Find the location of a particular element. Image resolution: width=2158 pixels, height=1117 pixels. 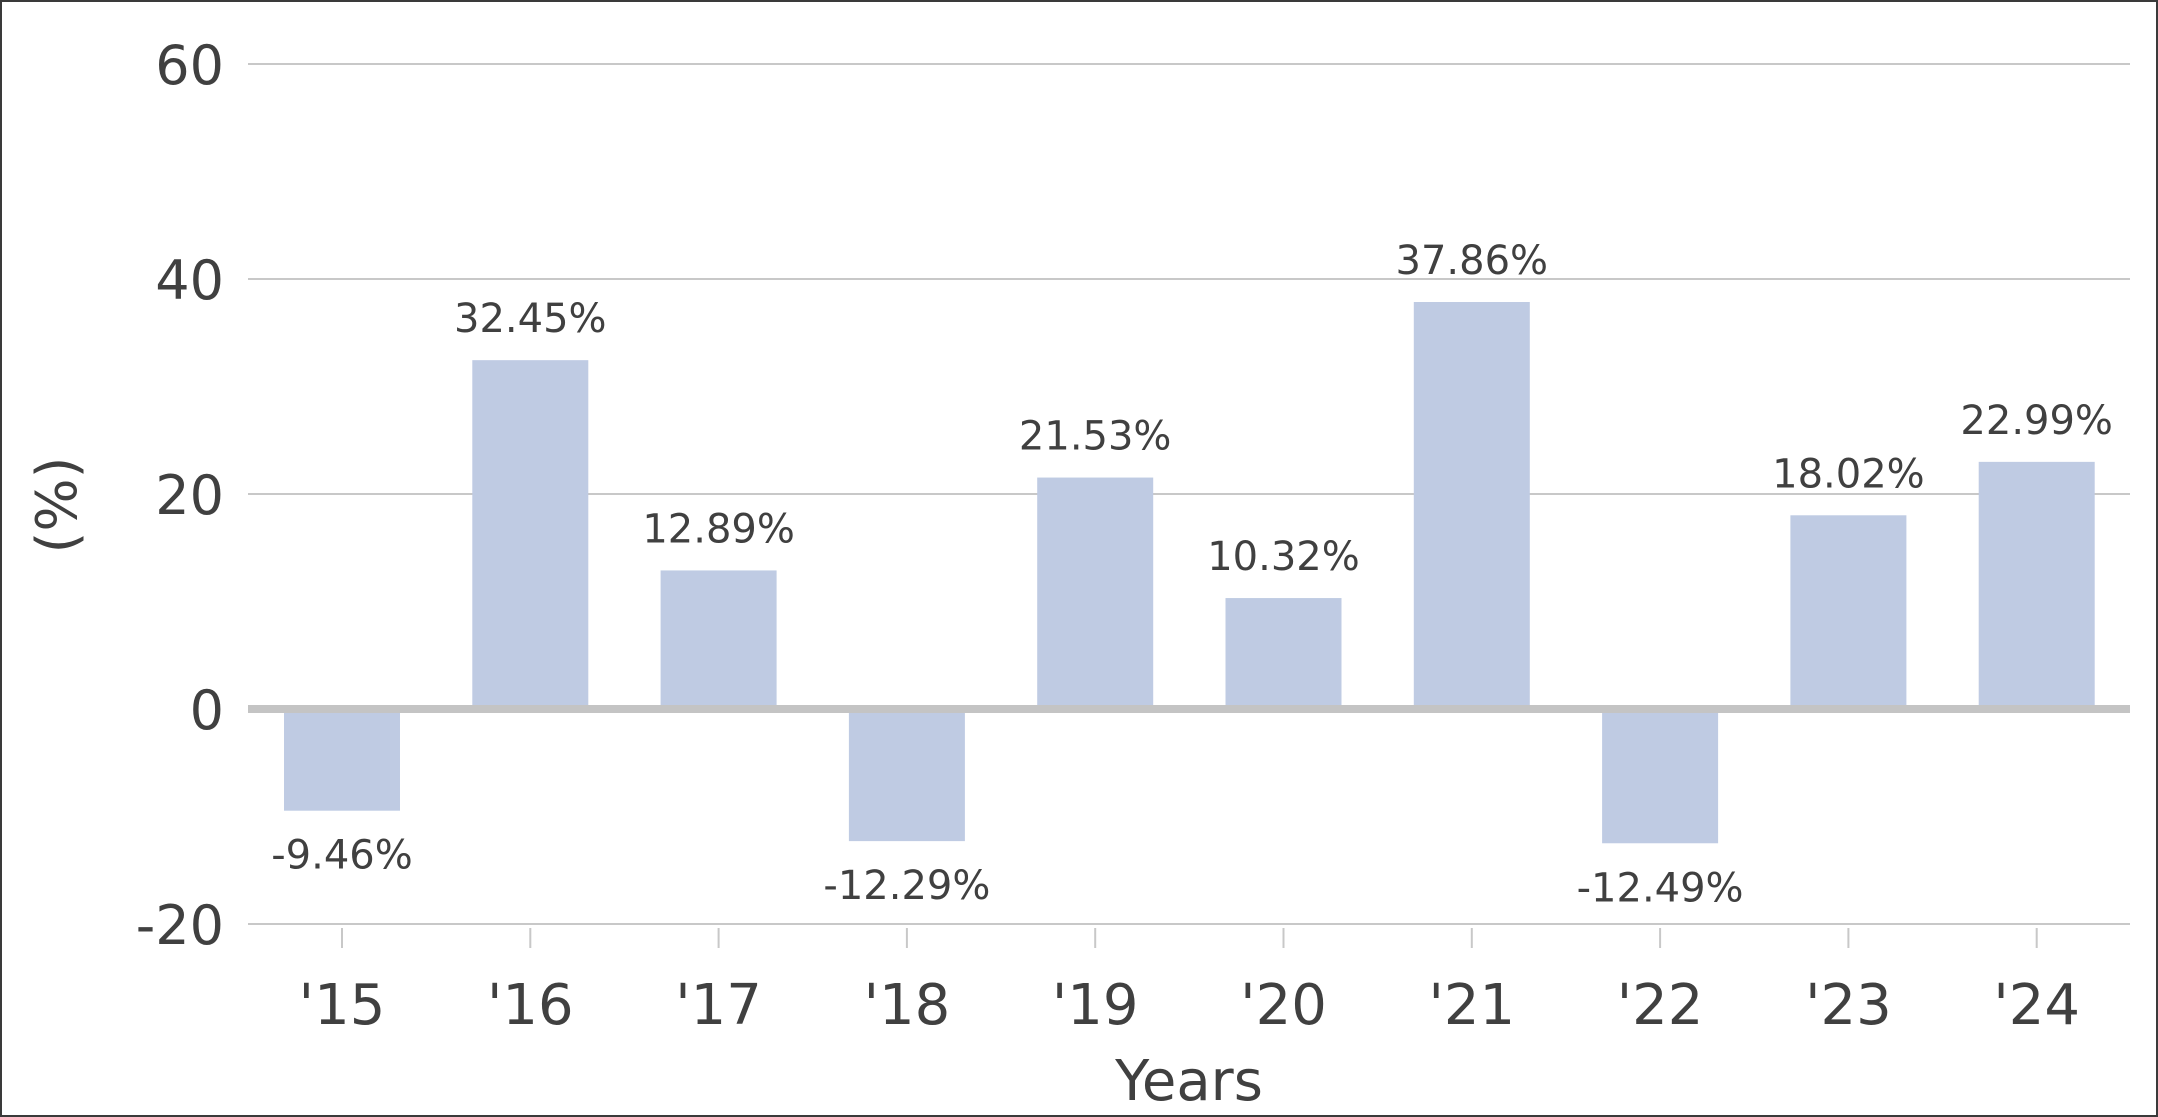

y-tick-label: 40 is located at coordinates (189, 280).